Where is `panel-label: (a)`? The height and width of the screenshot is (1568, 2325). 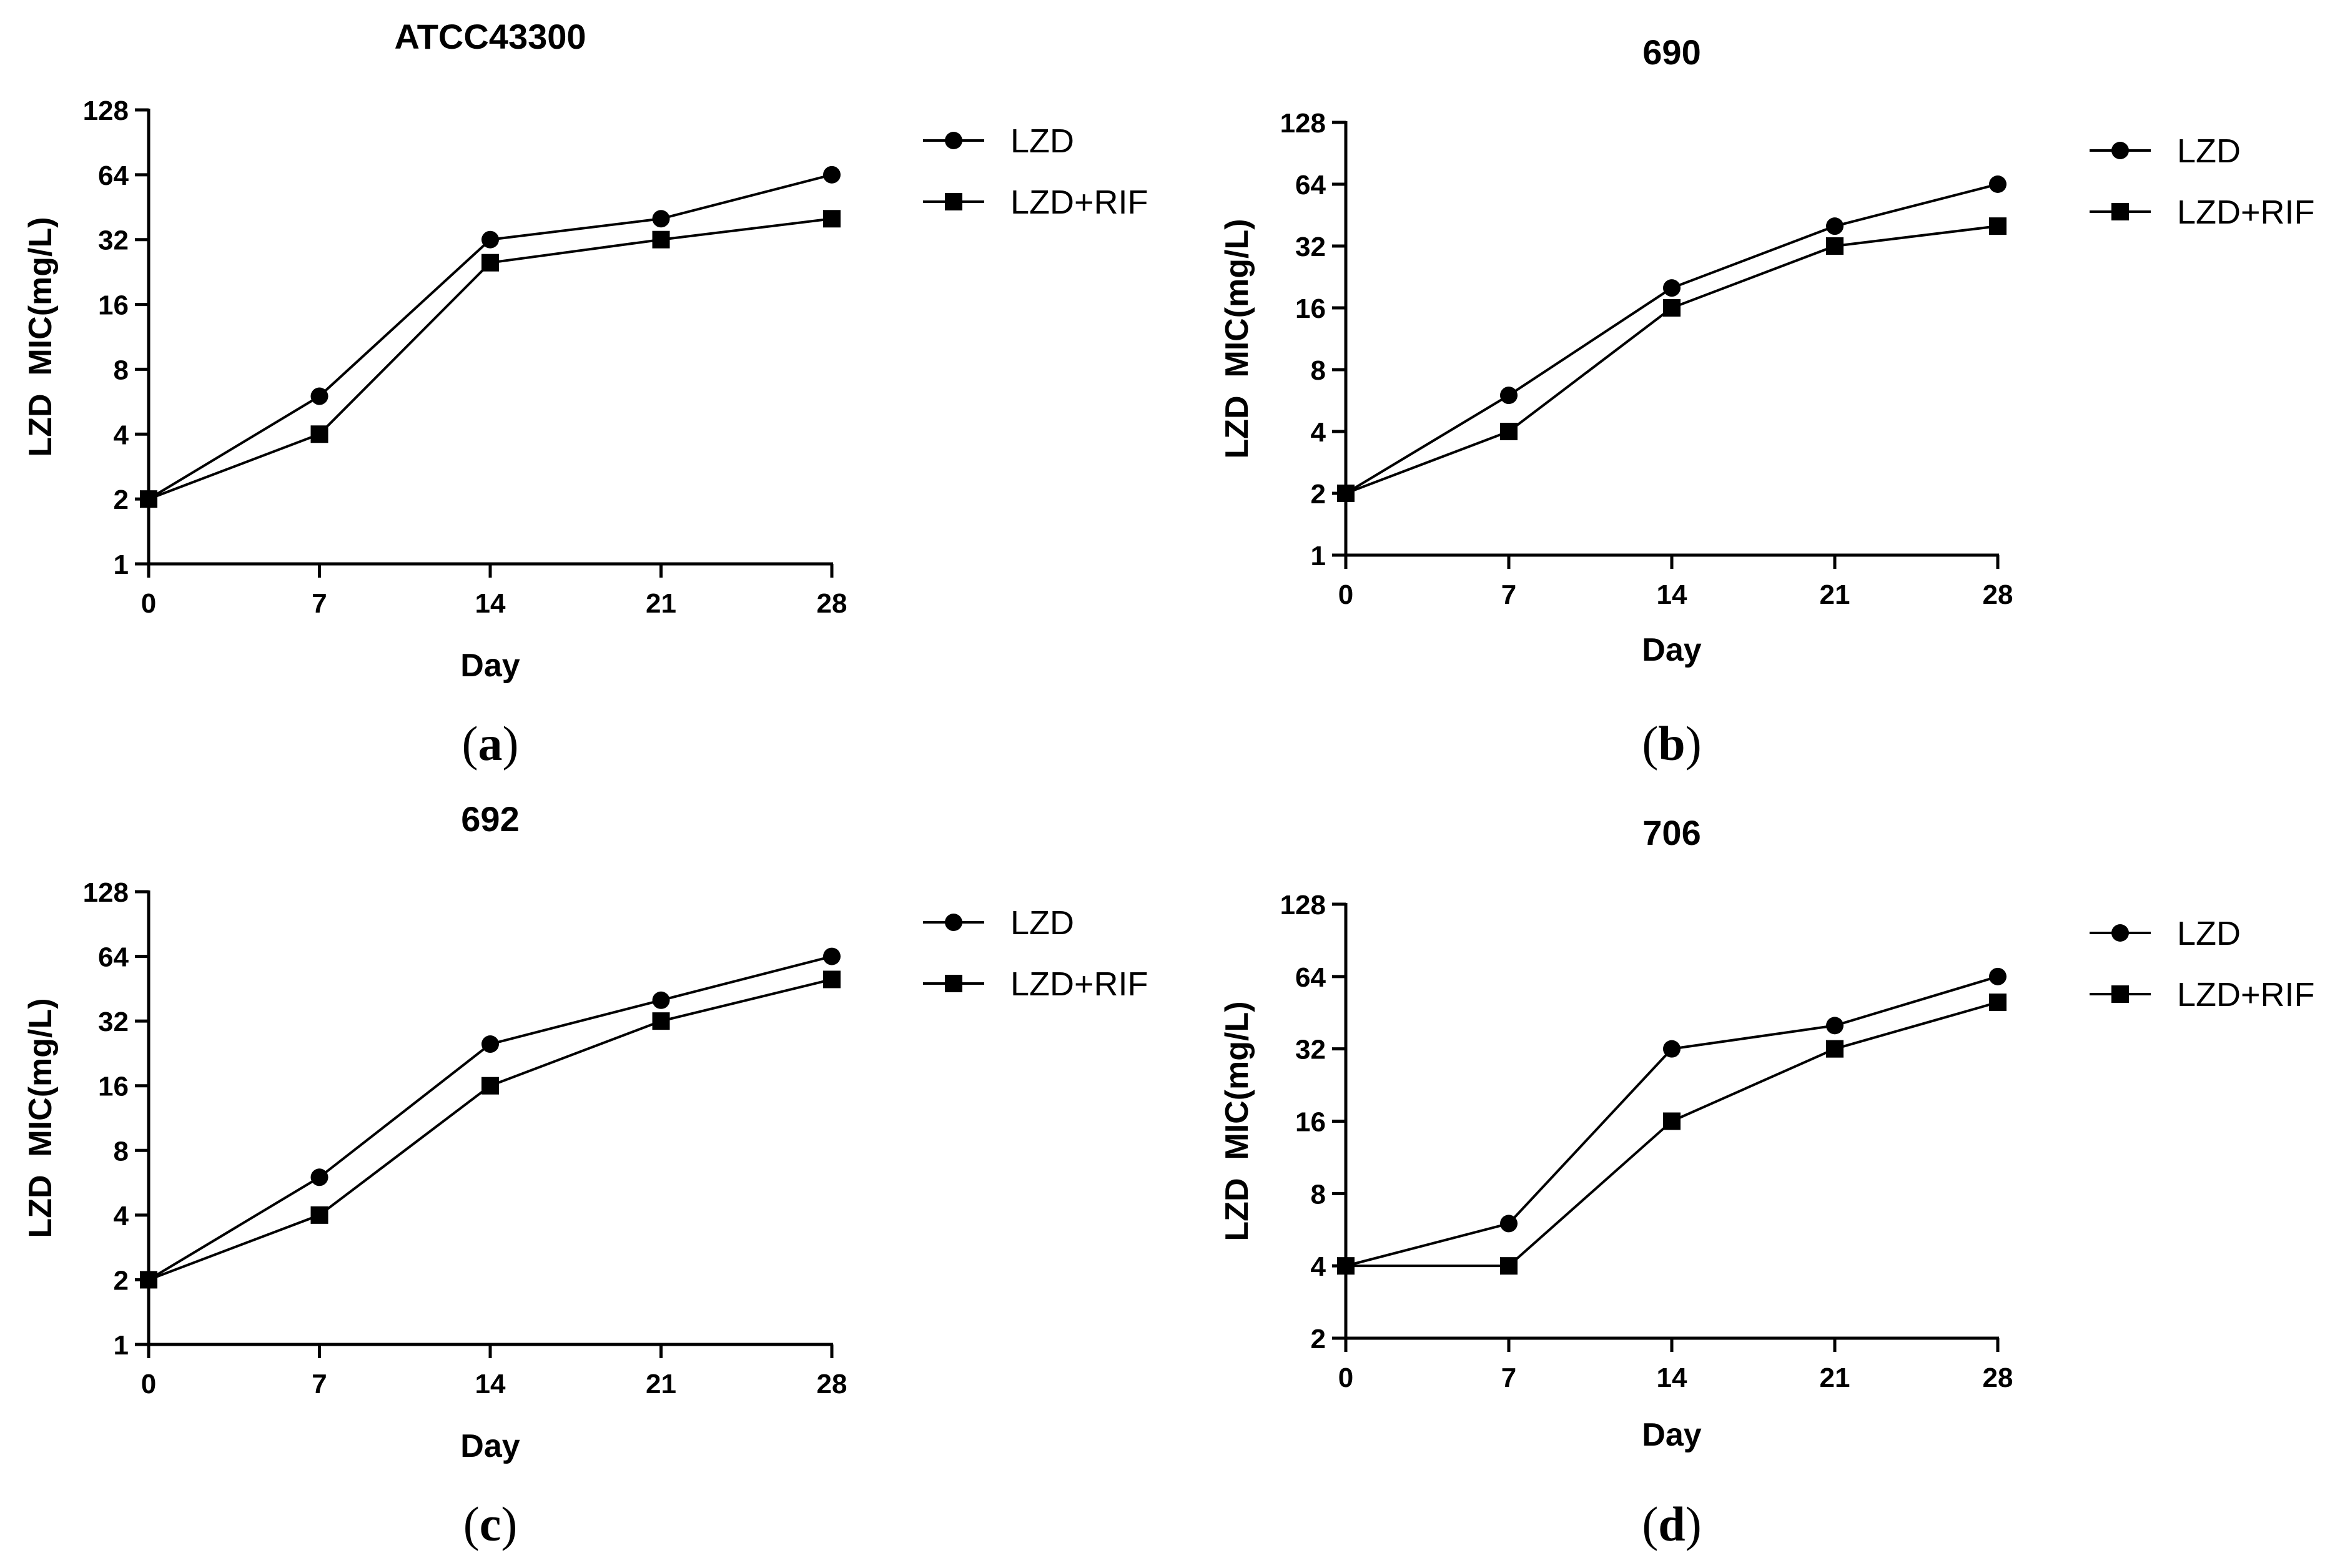 panel-label: (a) is located at coordinates (491, 744).